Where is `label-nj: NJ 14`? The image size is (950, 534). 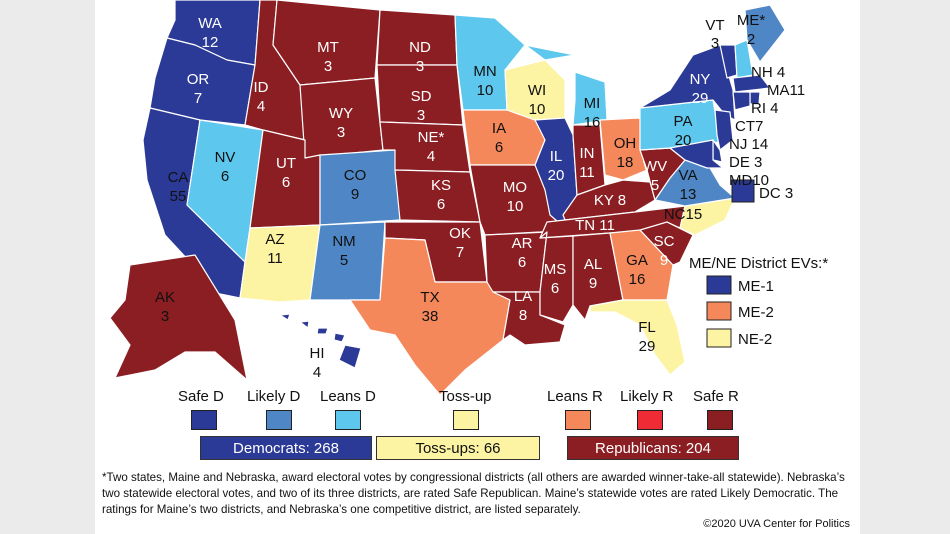 label-nj: NJ 14 is located at coordinates (748, 144).